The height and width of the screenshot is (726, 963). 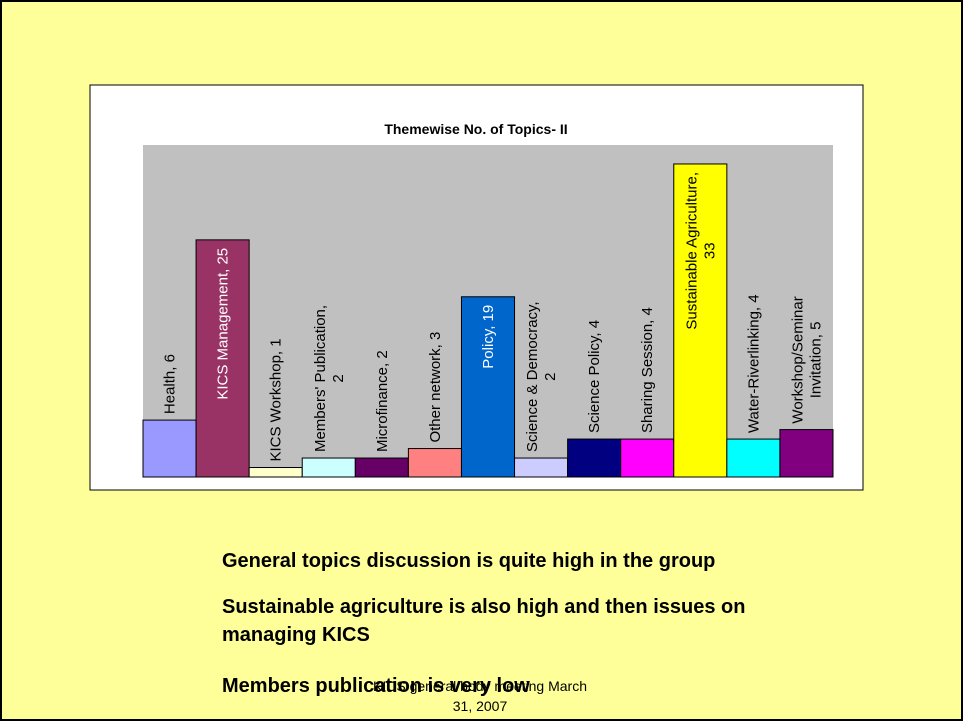 What do you see at coordinates (320, 378) in the screenshot?
I see `data-label-line: Members' Publication,` at bounding box center [320, 378].